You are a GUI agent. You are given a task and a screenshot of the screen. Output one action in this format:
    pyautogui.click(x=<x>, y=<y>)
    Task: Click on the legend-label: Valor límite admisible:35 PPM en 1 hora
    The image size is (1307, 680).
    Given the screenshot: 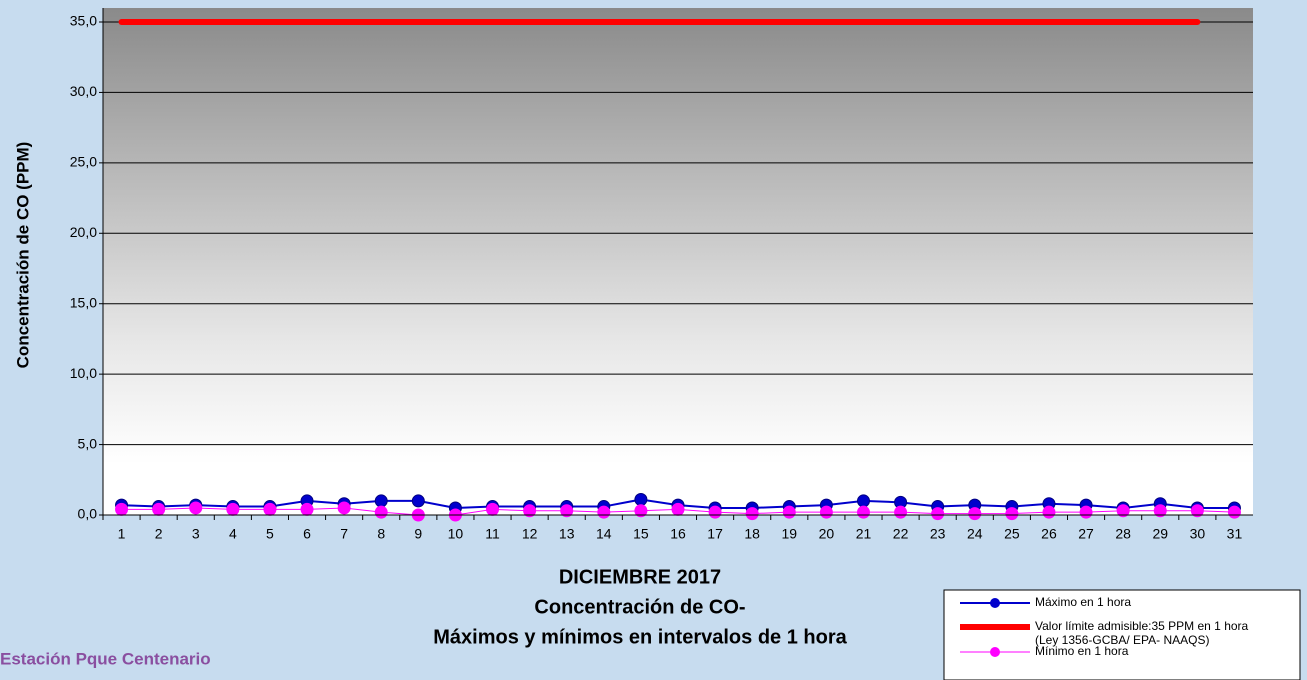 What is the action you would take?
    pyautogui.click(x=1142, y=626)
    